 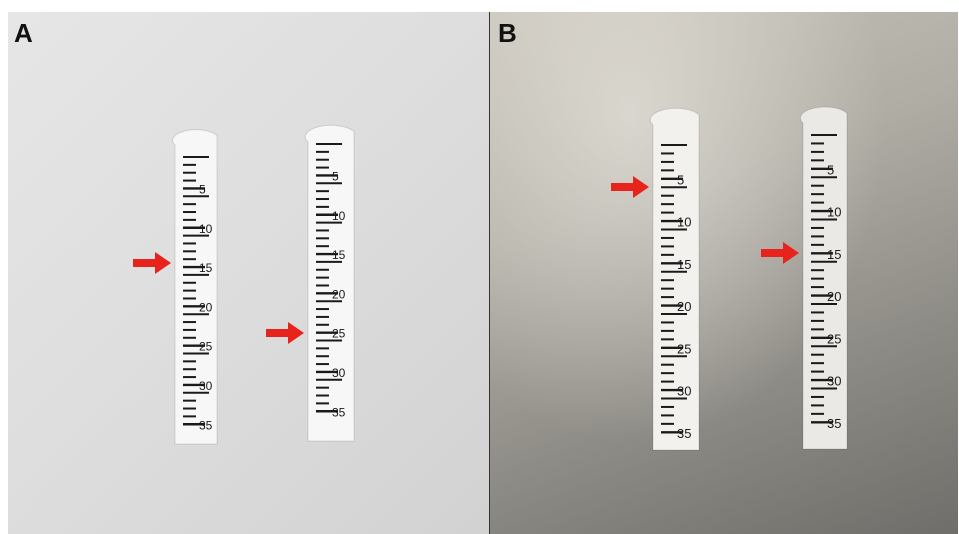 I want to click on measuring-strip-b1: 5 10 15 20 25 30 35, so click(x=674, y=276).